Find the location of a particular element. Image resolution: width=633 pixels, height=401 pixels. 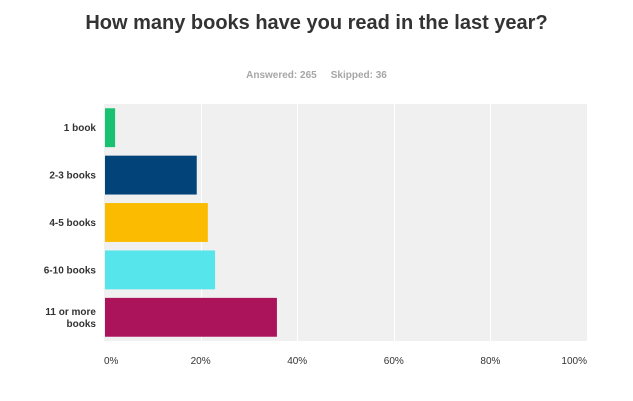

category-label: 4-5 books is located at coordinates (72, 223).